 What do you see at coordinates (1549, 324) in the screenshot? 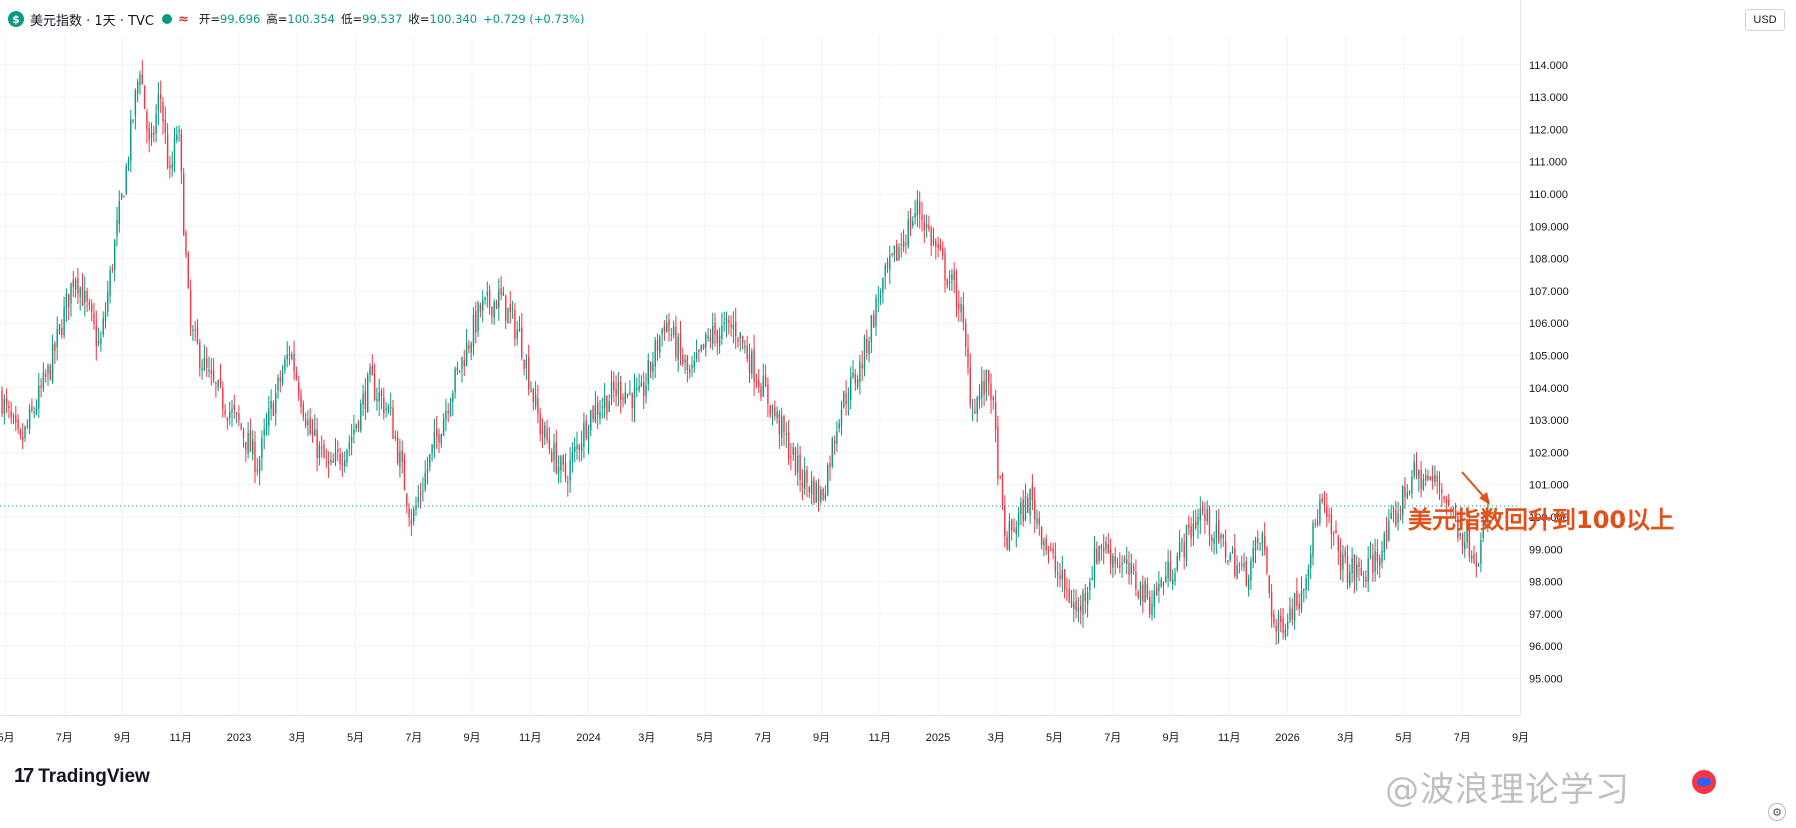
I see `y-tick-label: 106.000` at bounding box center [1549, 324].